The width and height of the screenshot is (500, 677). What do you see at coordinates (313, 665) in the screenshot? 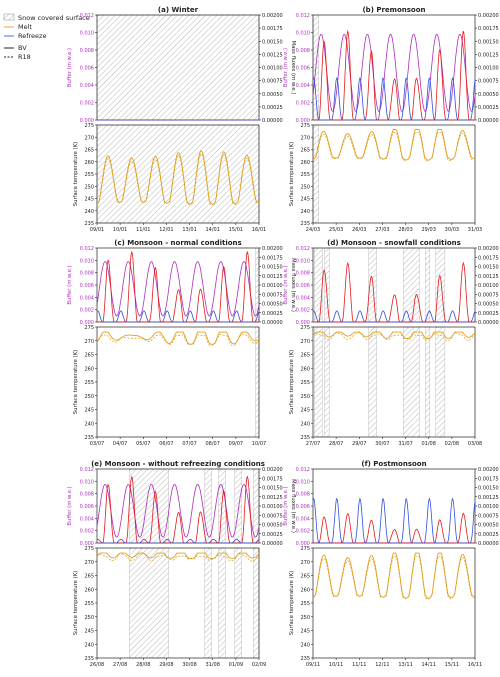
I see `x-tick-label: 09/11` at bounding box center [313, 665].